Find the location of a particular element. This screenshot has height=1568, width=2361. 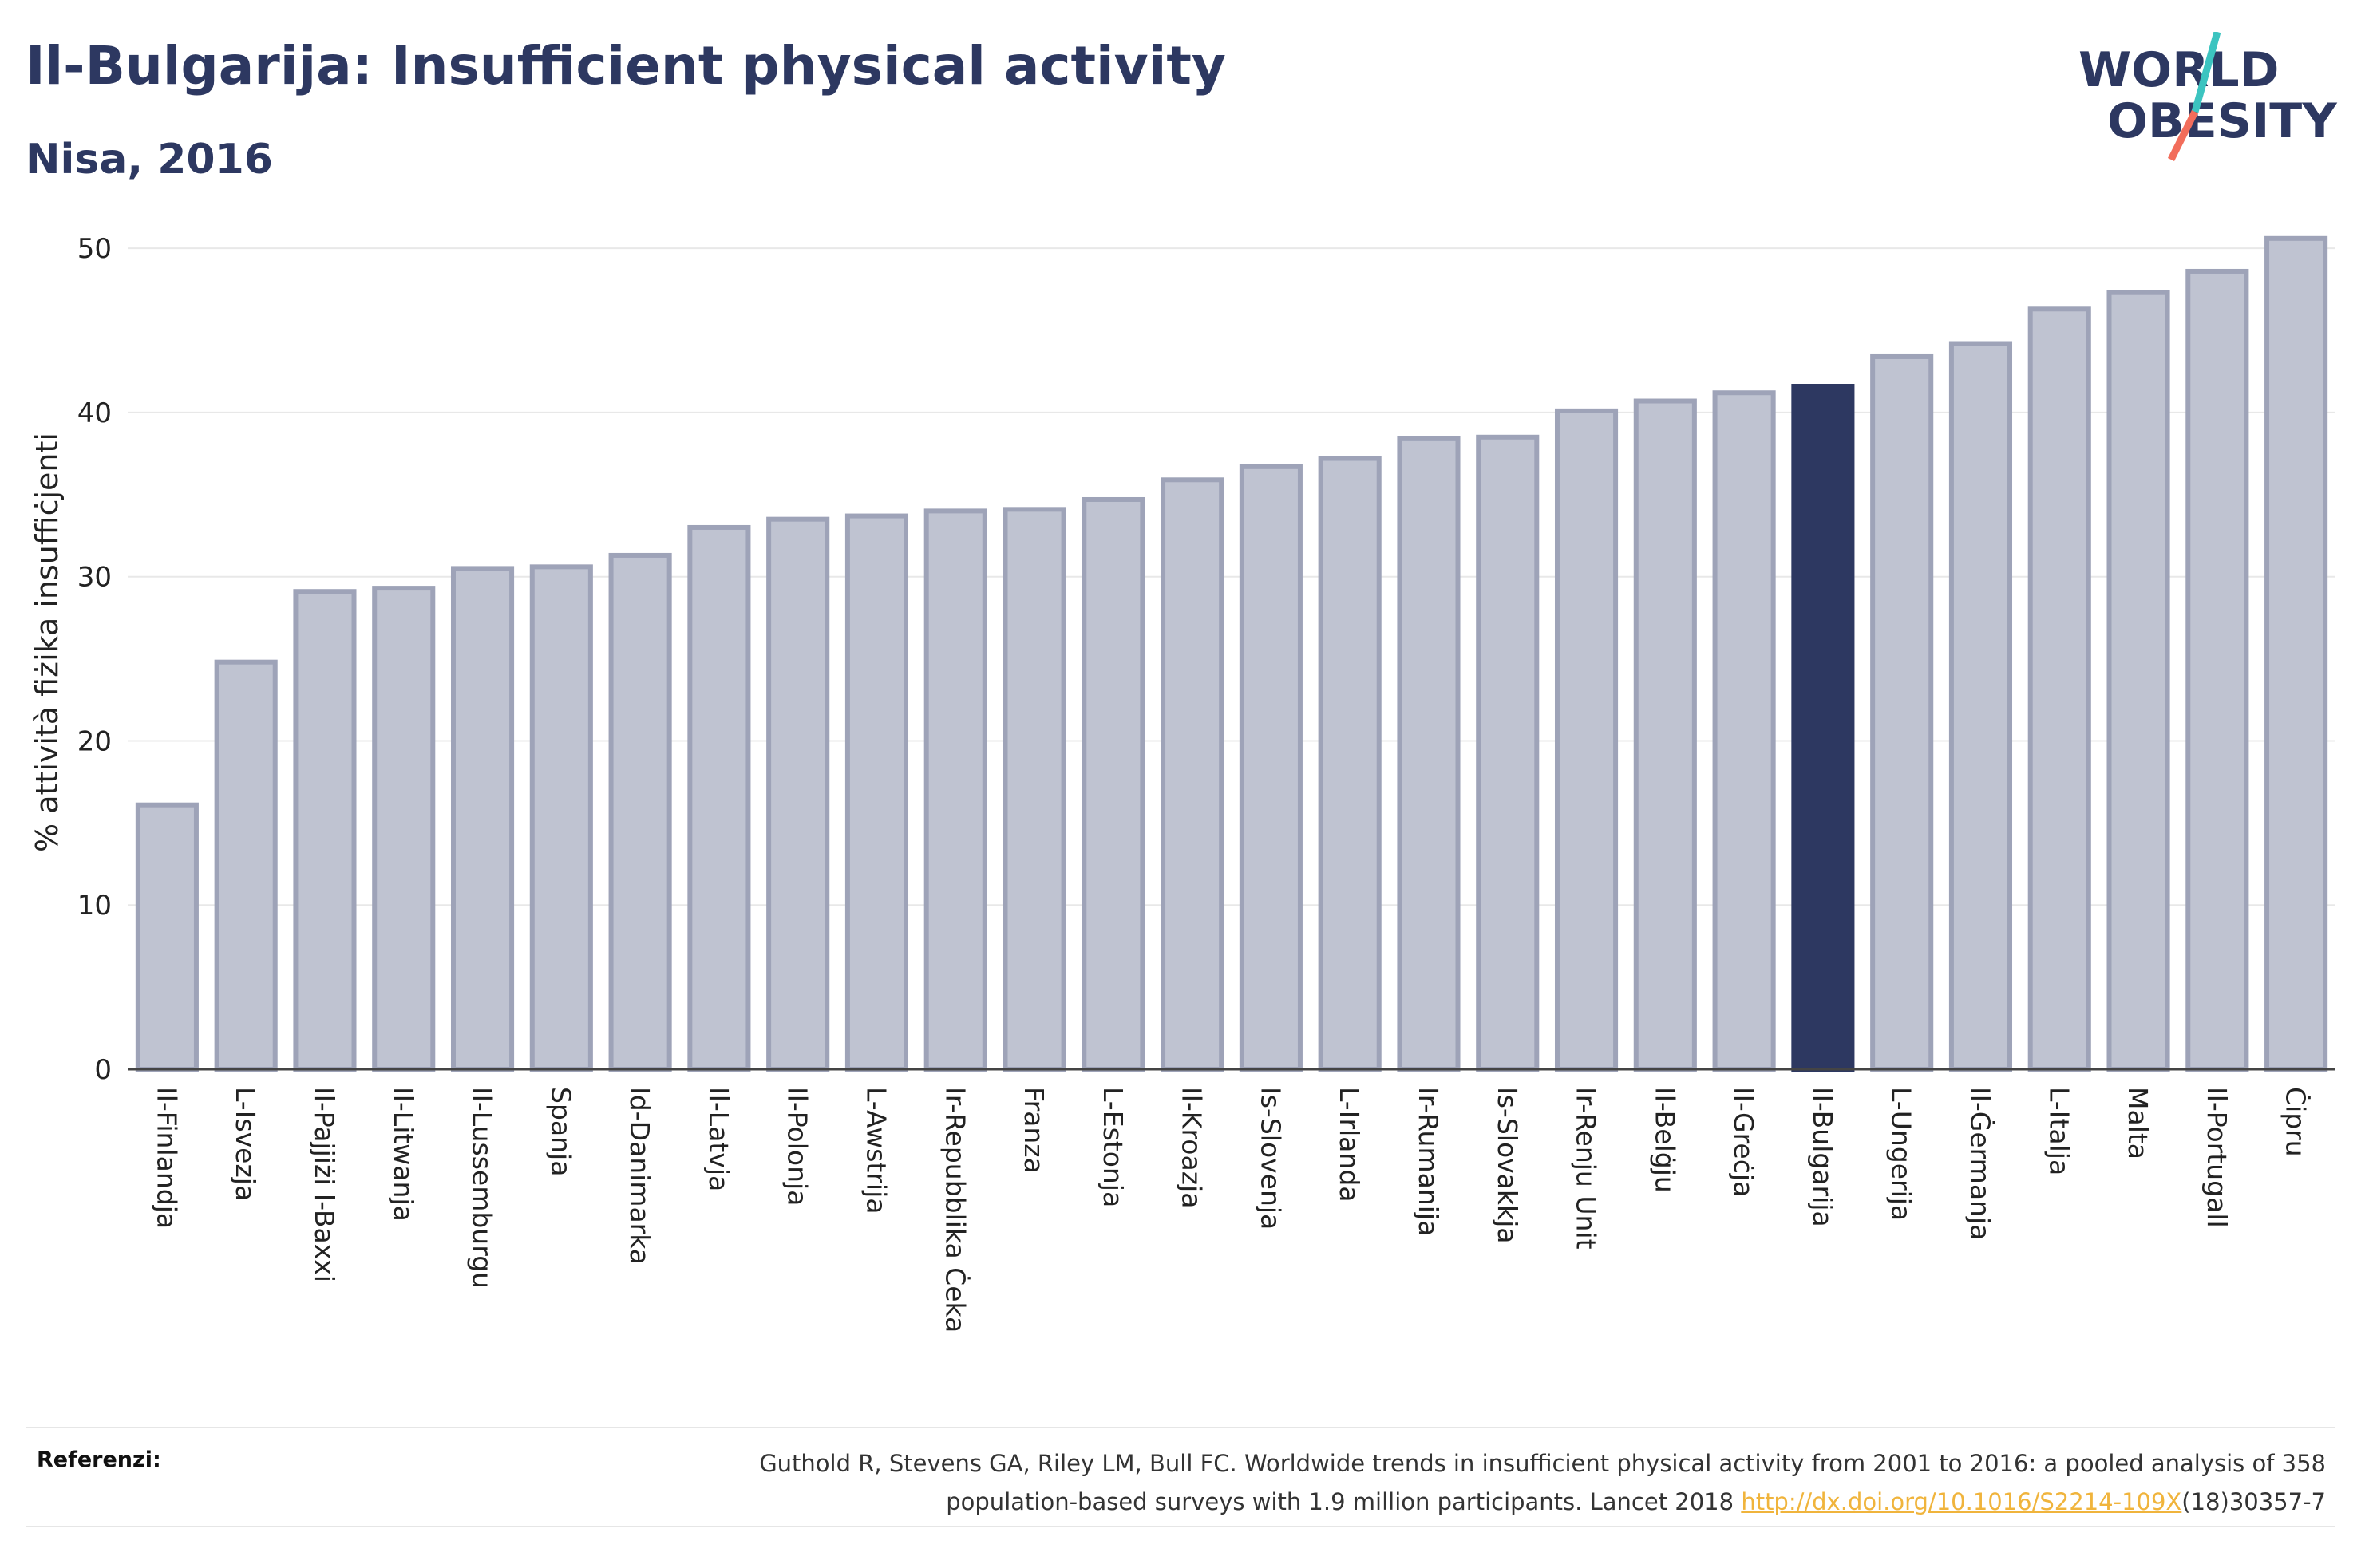

x-tick-label: Il-Polonja is located at coordinates (797, 1146).